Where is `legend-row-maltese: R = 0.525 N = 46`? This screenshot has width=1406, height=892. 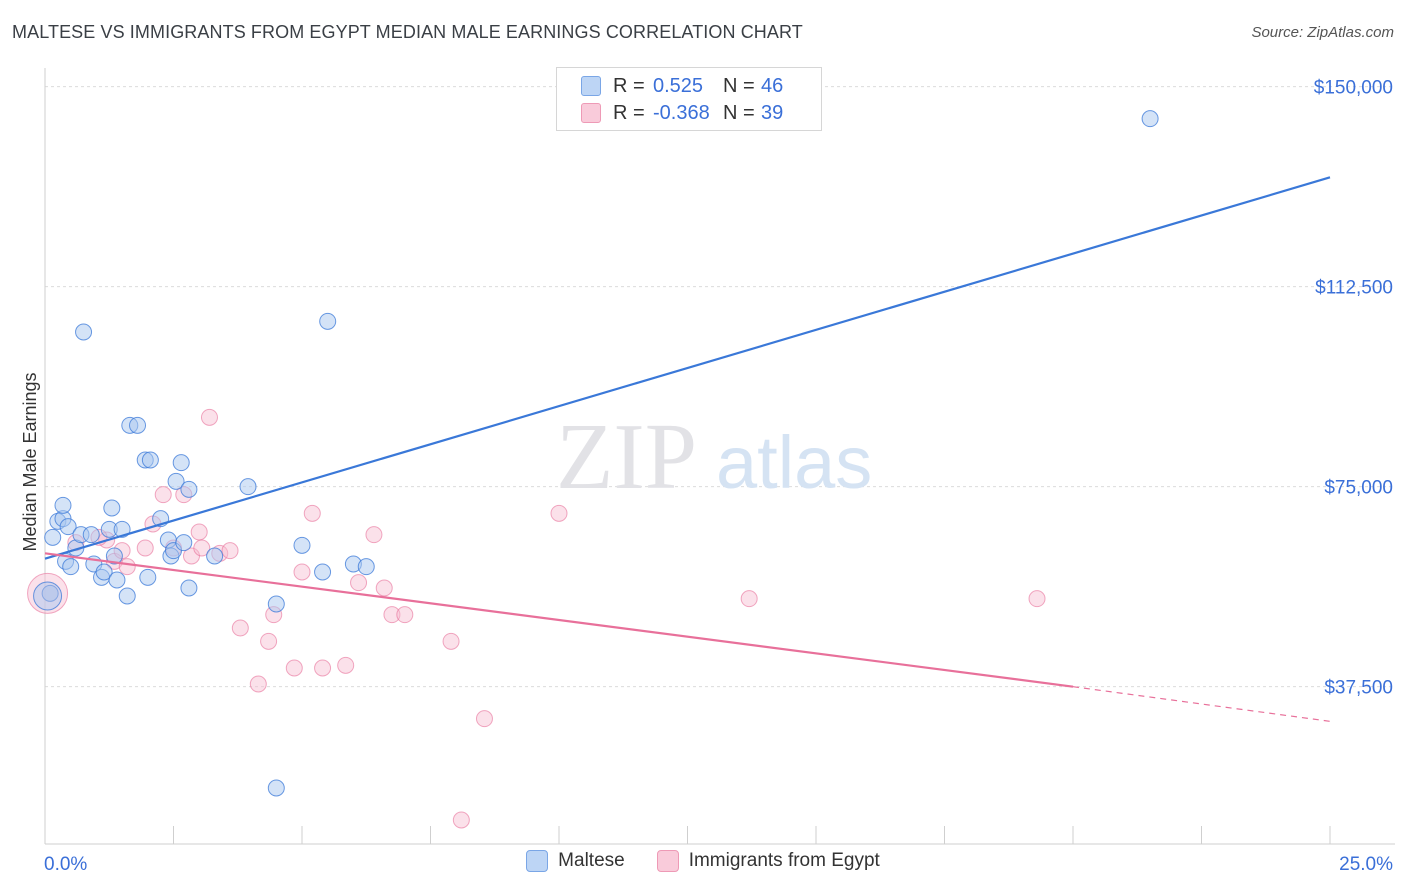 legend-row-maltese: R = 0.525 N = 46 is located at coordinates (682, 86).